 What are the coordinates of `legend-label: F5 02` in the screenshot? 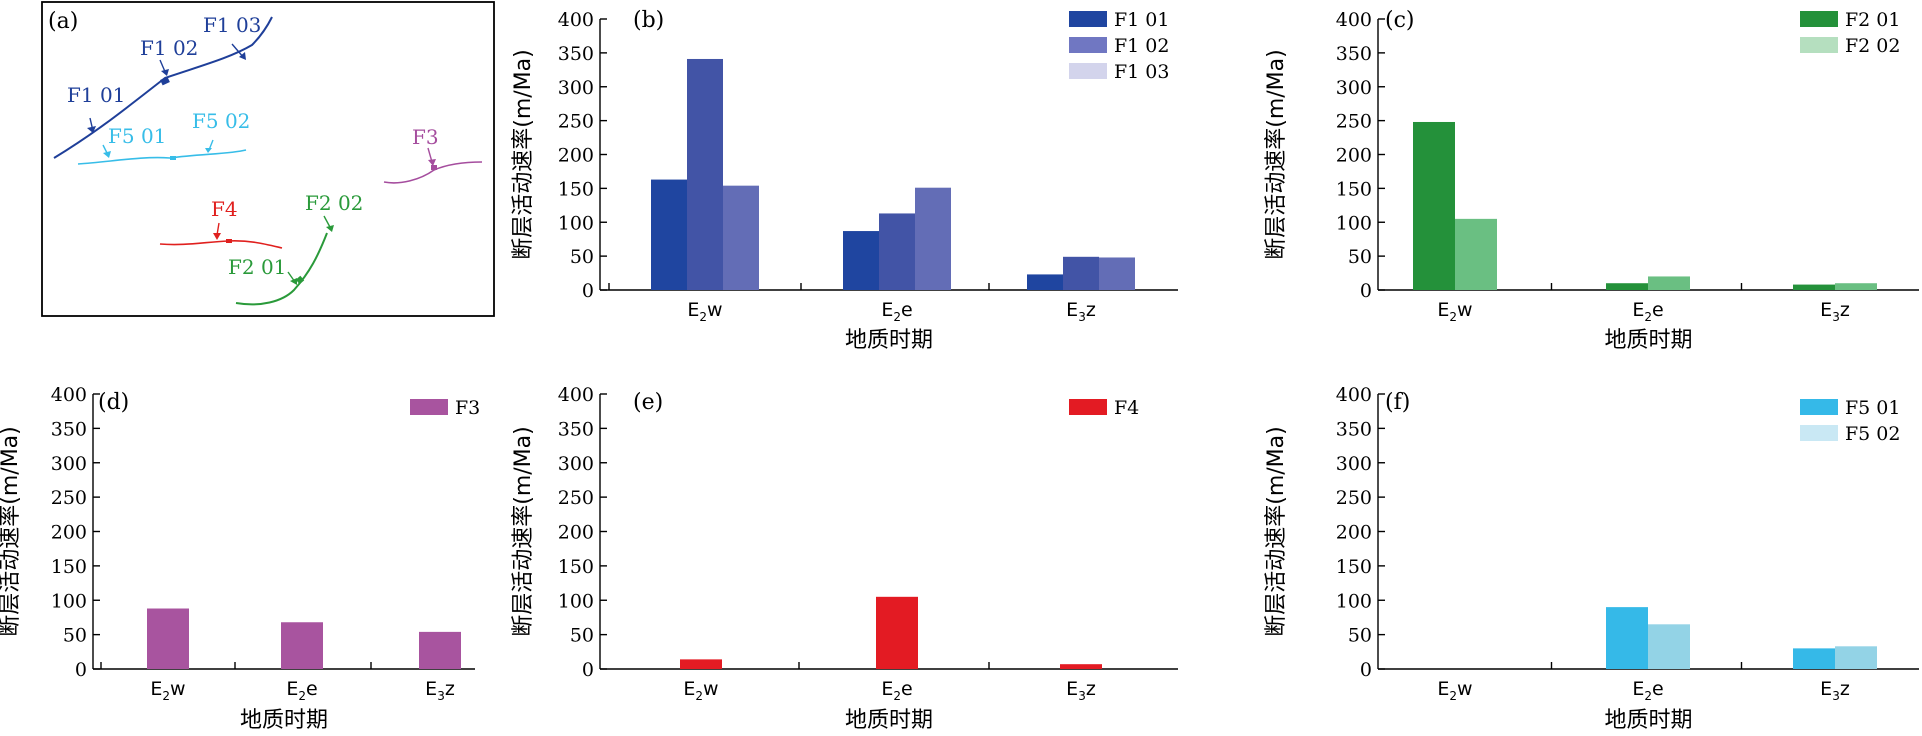 It's located at (1873, 434).